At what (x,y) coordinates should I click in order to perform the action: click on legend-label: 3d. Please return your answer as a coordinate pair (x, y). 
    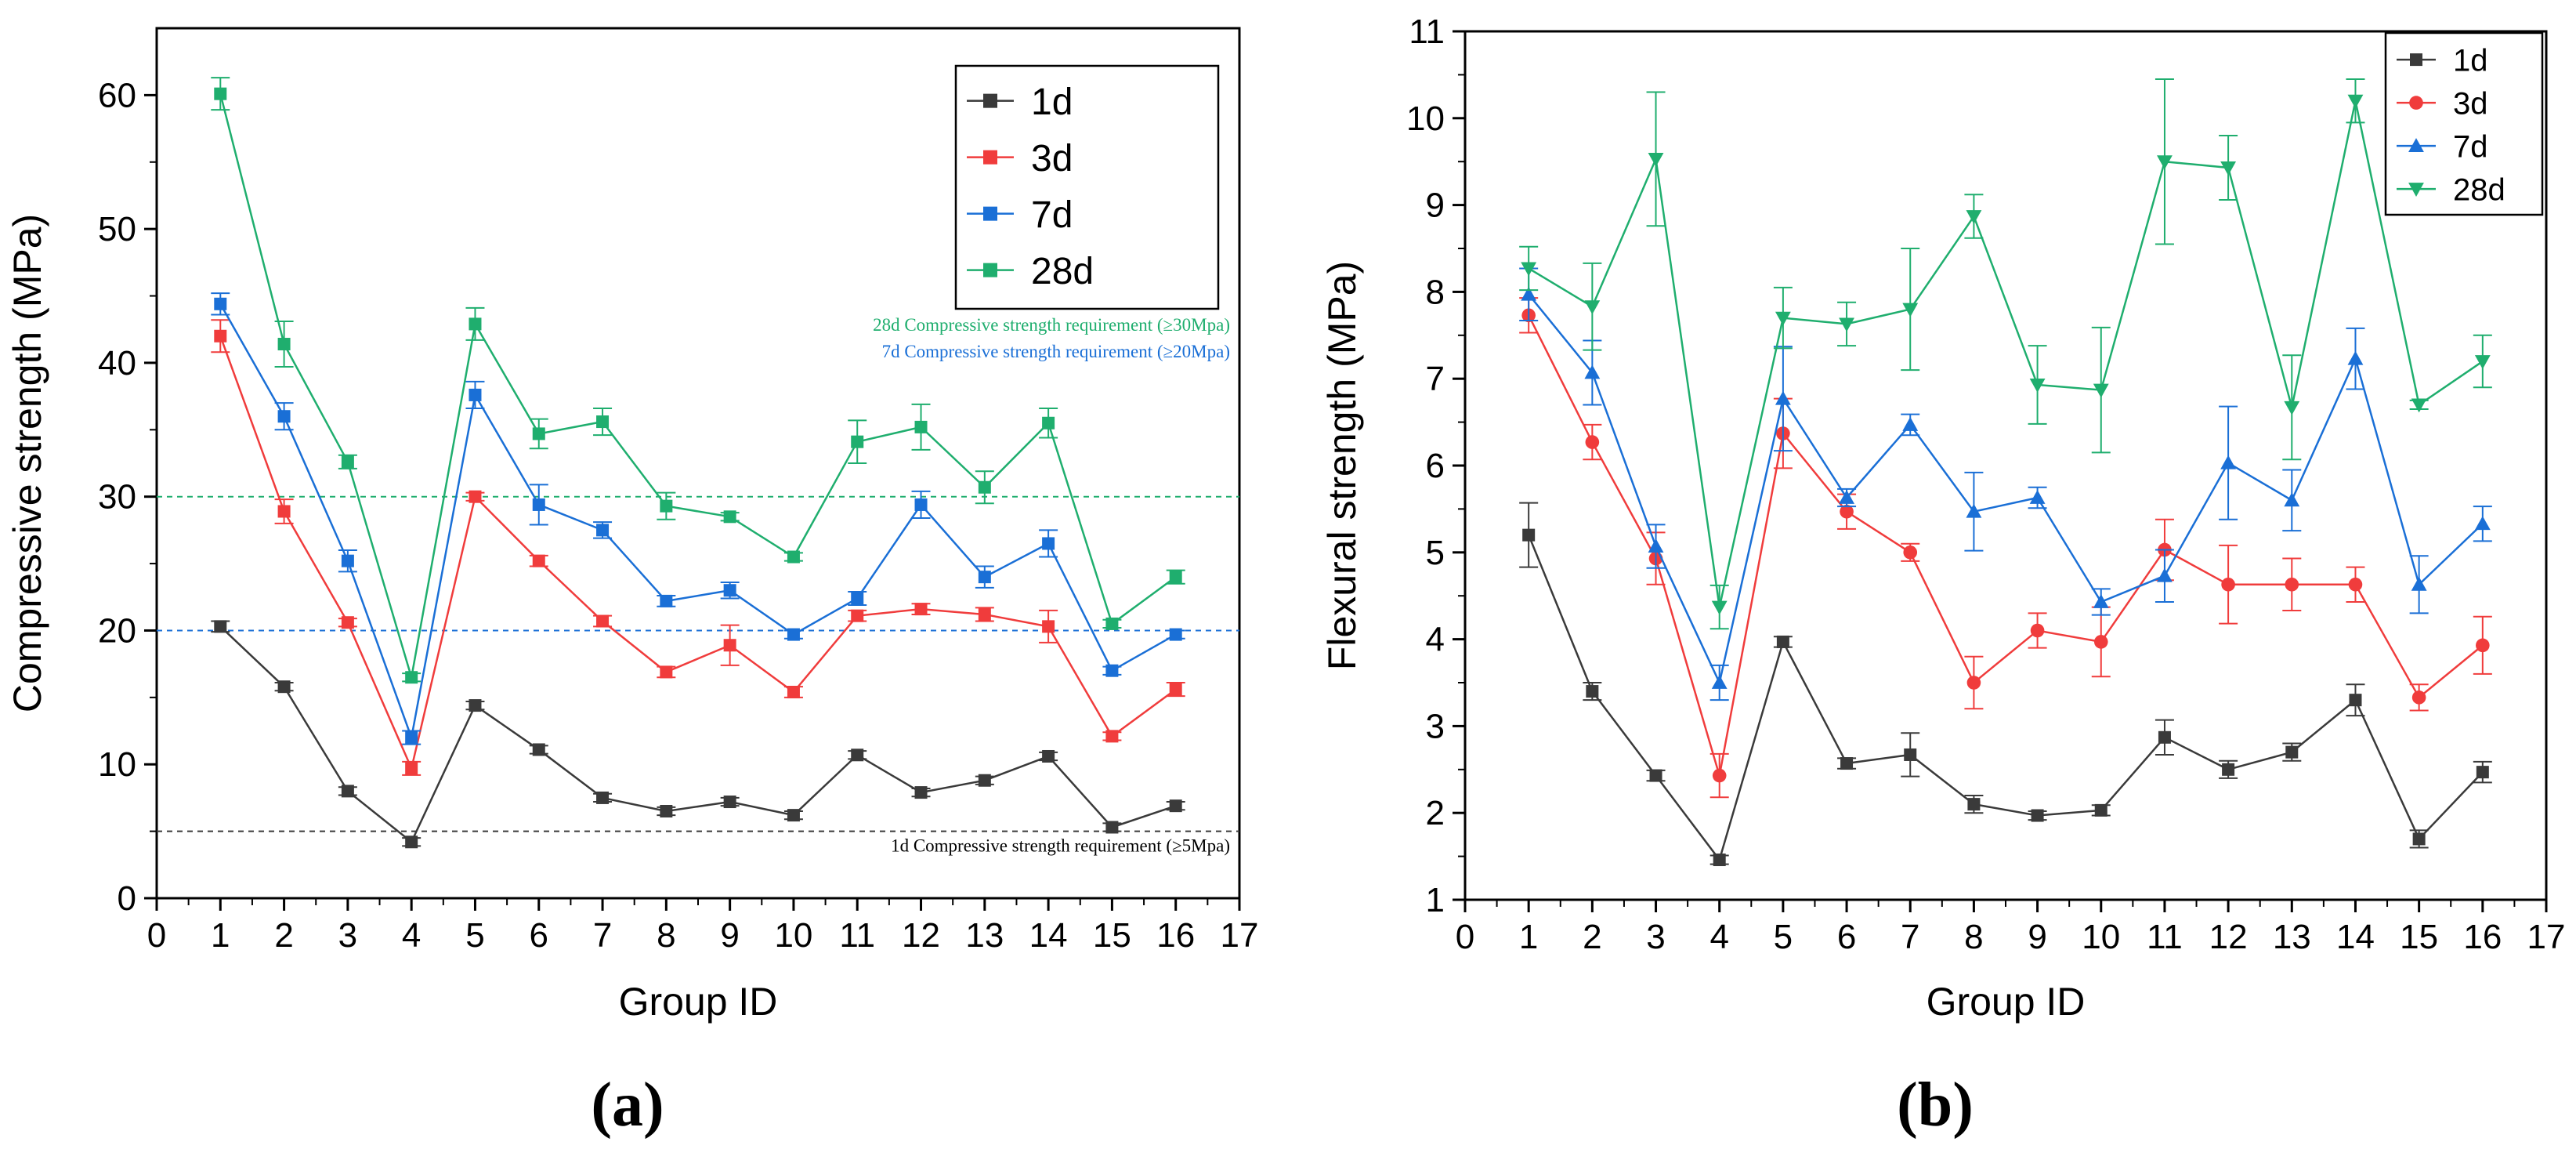
    Looking at the image, I should click on (2470, 104).